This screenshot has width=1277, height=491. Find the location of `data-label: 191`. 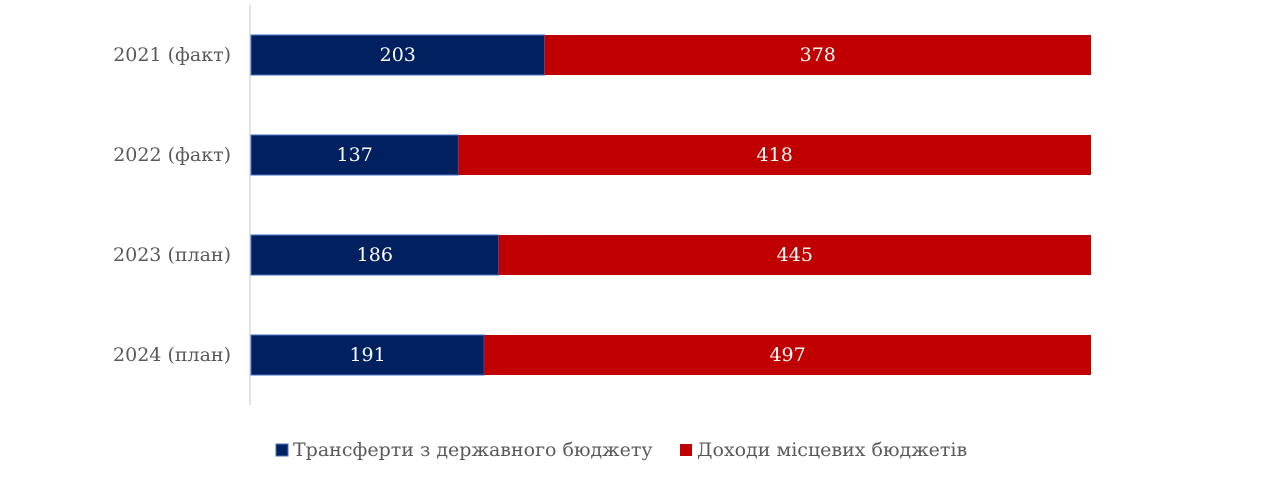

data-label: 191 is located at coordinates (367, 355).